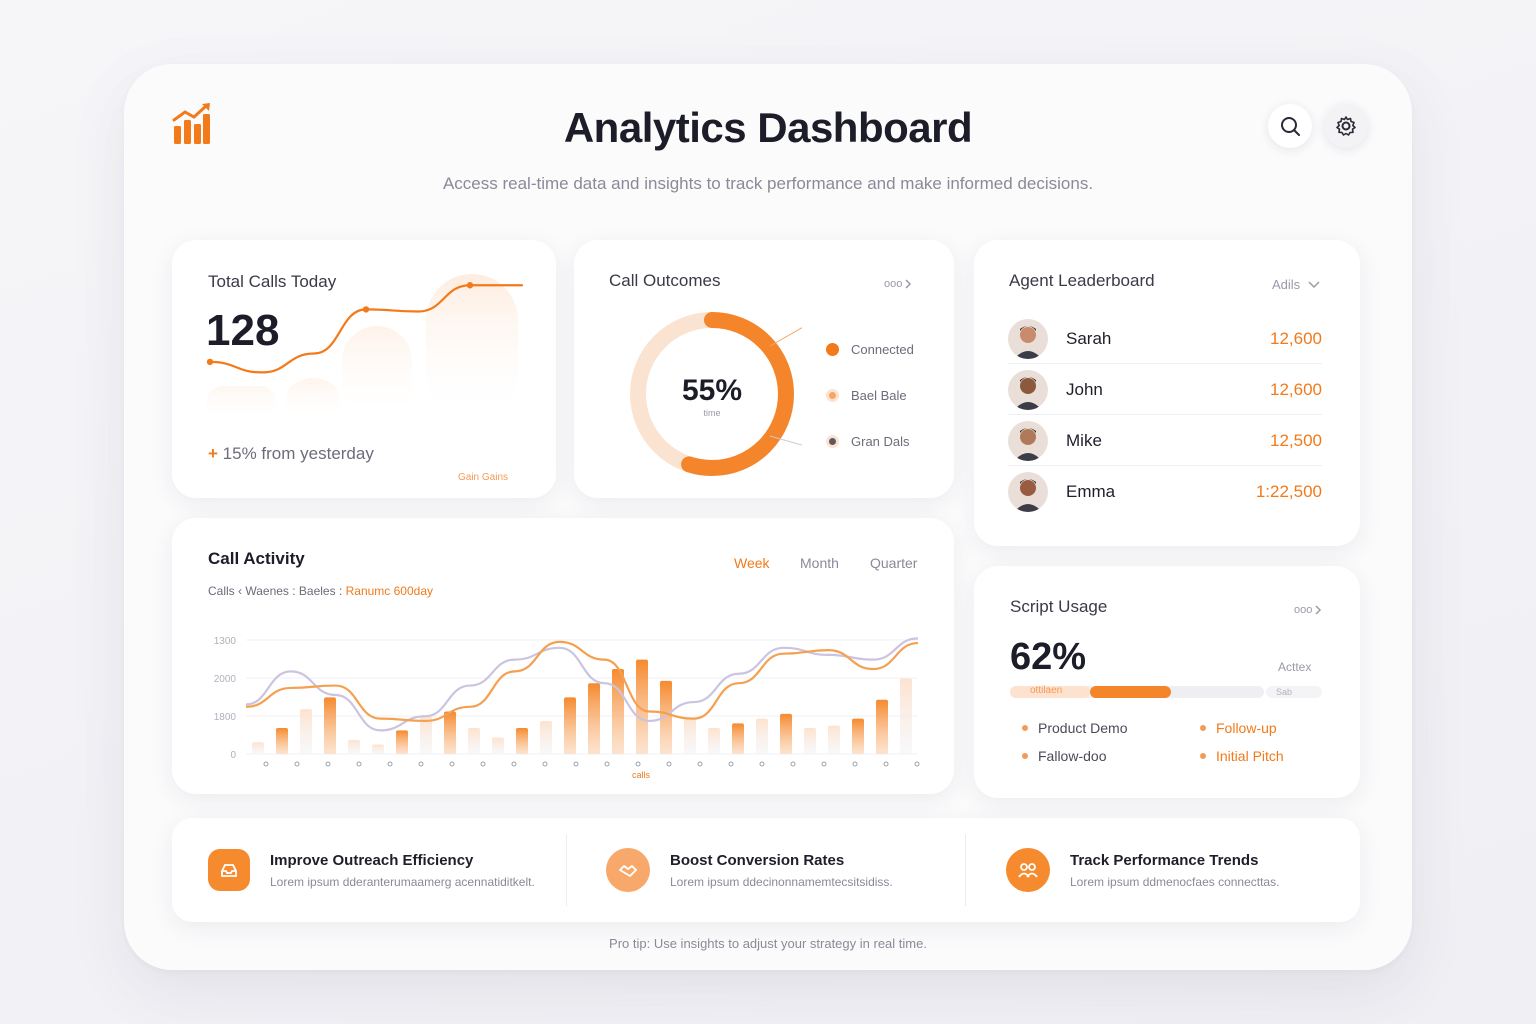 This screenshot has height=1024, width=1536. I want to click on legend-label: Initial Pitch, so click(1250, 756).